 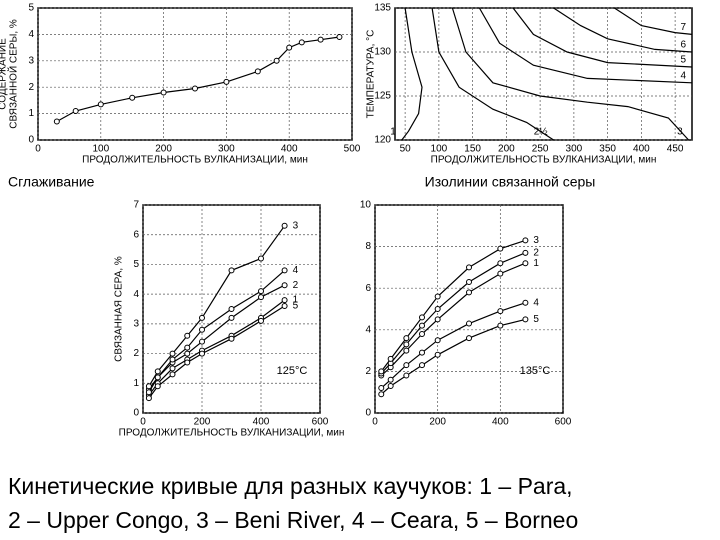 What do you see at coordinates (136, 383) in the screenshot?
I see `y-tick-label: 1` at bounding box center [136, 383].